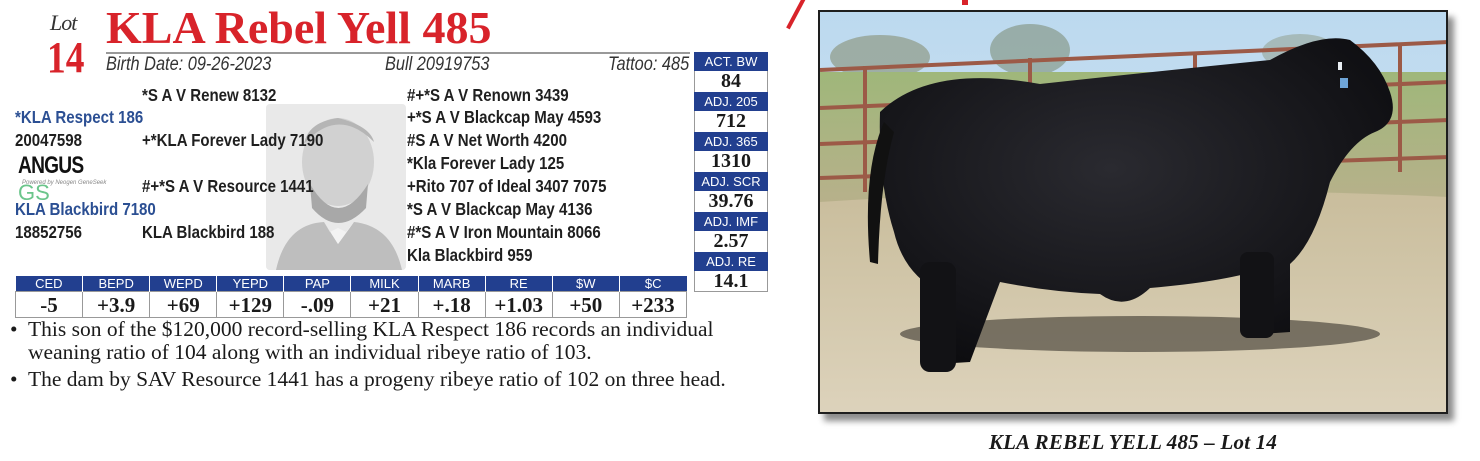 This screenshot has height=461, width=1480. I want to click on epd-header: MARB, so click(451, 284).